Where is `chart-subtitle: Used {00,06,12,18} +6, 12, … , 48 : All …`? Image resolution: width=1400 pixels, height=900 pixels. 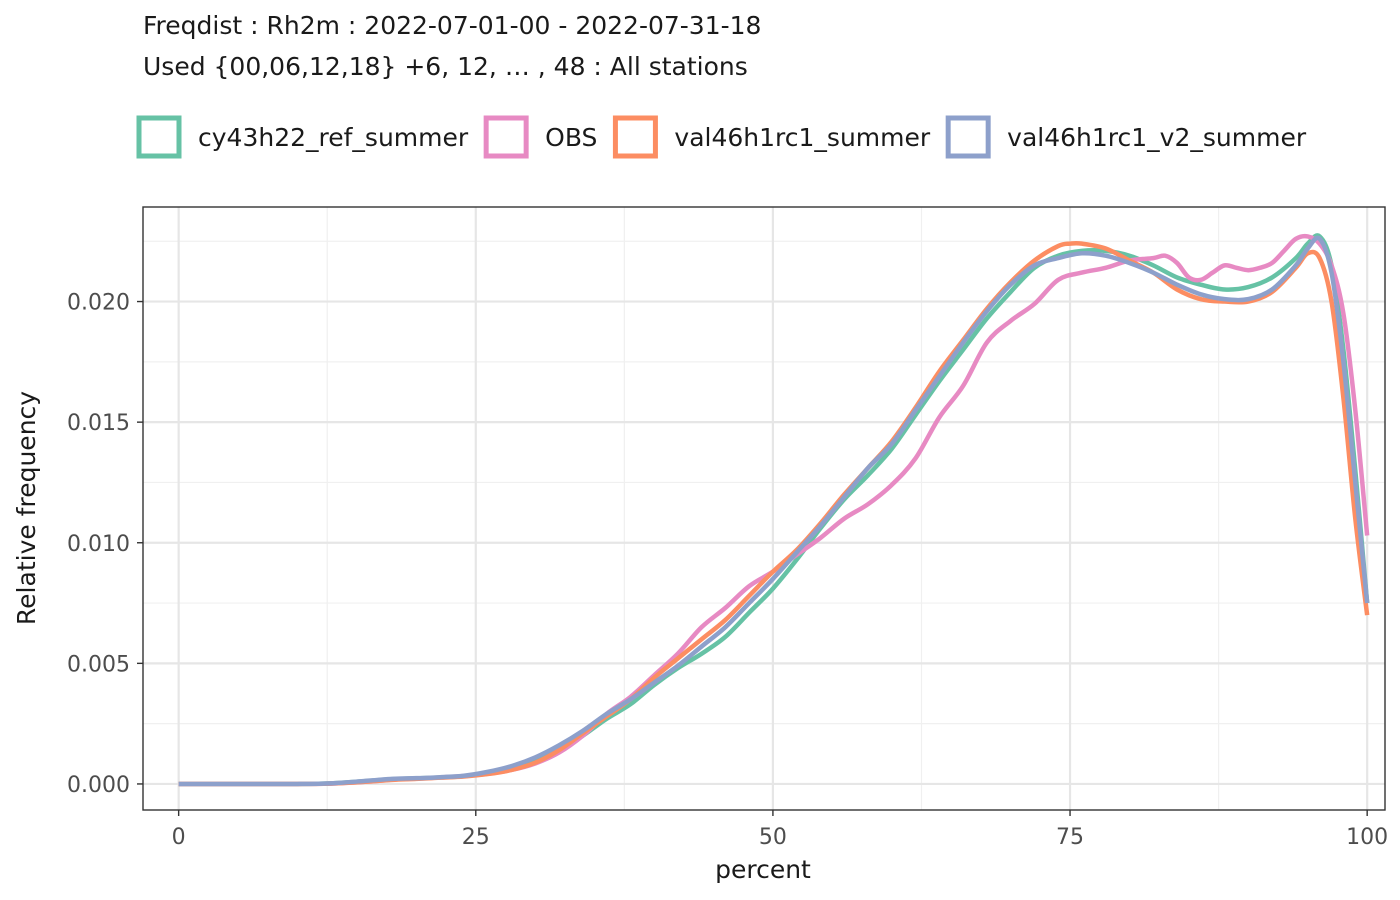
chart-subtitle: Used {00,06,12,18} +6, 12, … , 48 : All … is located at coordinates (445, 66).